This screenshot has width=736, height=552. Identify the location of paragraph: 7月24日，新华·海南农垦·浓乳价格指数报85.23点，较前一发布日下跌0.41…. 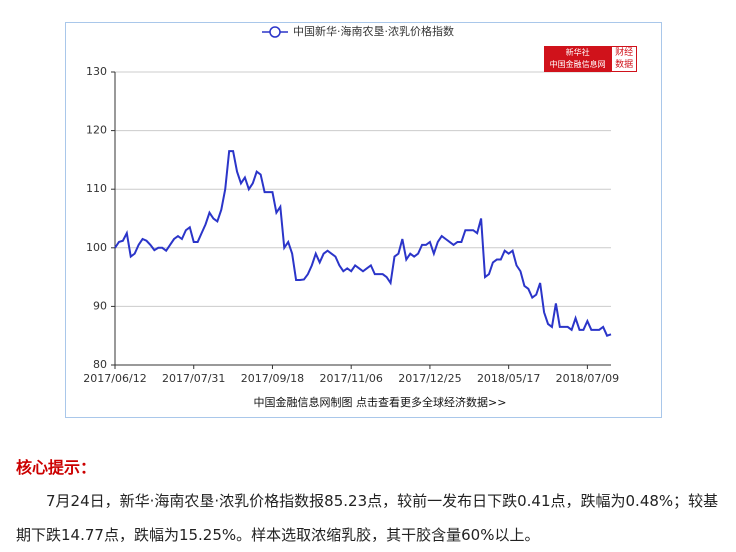
(367, 518).